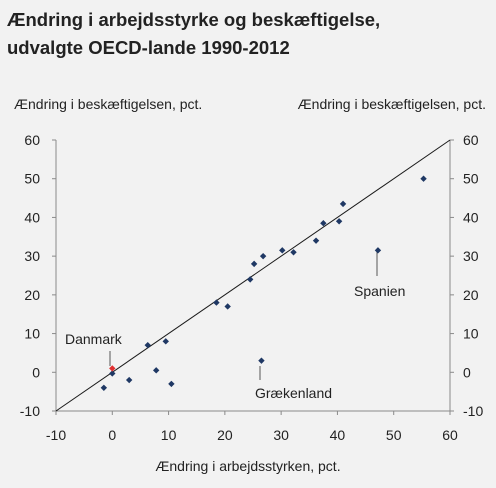 The image size is (496, 488). I want to click on y-tick-label-right: 0, so click(467, 372).